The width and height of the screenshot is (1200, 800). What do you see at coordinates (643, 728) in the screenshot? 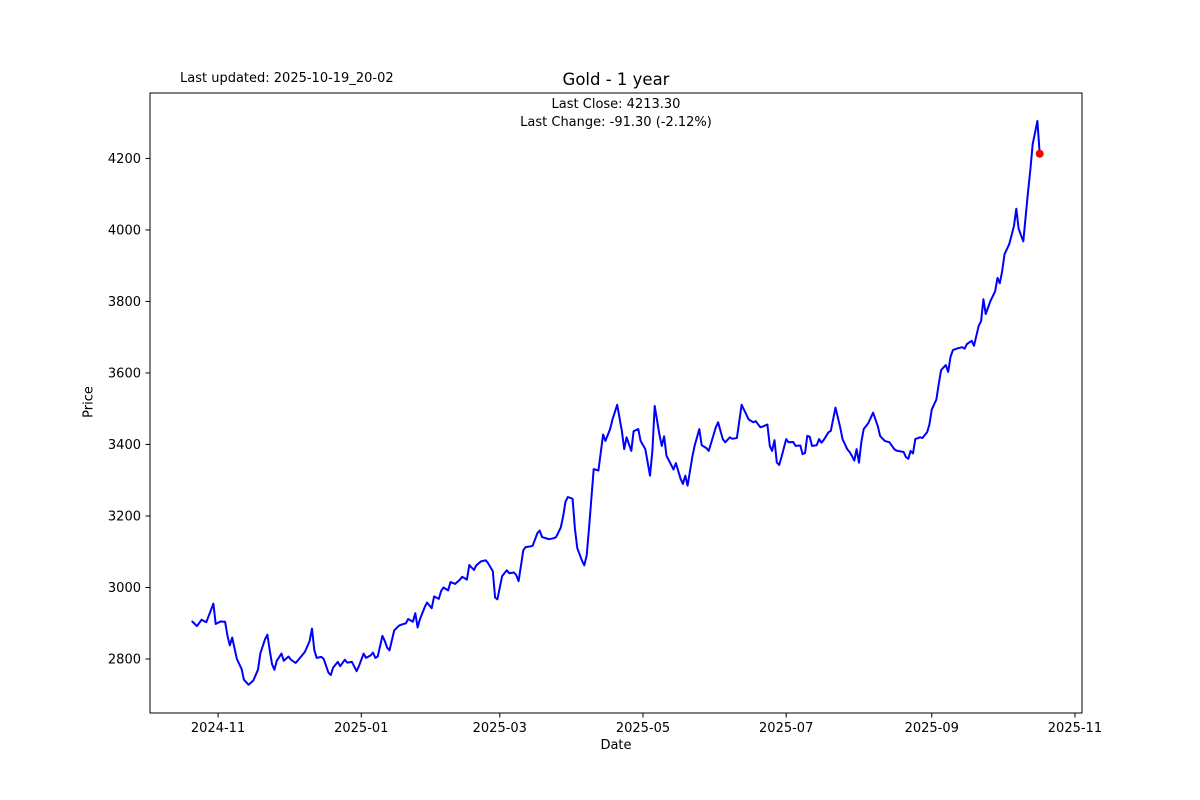
I see `x-tick-label: 2025-05` at bounding box center [643, 728].